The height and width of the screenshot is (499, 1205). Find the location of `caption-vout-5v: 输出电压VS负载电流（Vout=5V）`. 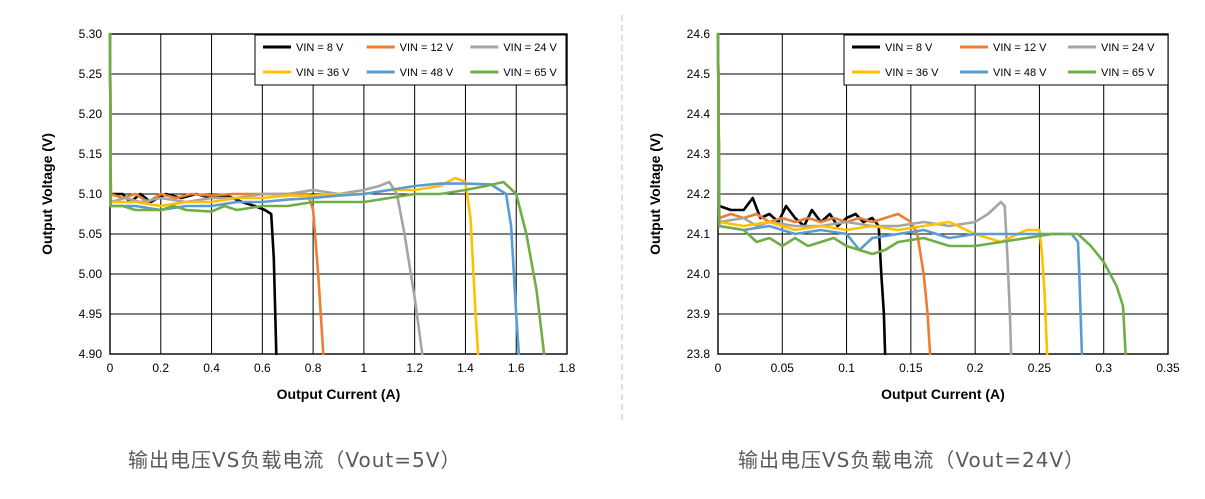

caption-vout-5v: 输出电压VS负载电流（Vout=5V） is located at coordinates (295, 460).